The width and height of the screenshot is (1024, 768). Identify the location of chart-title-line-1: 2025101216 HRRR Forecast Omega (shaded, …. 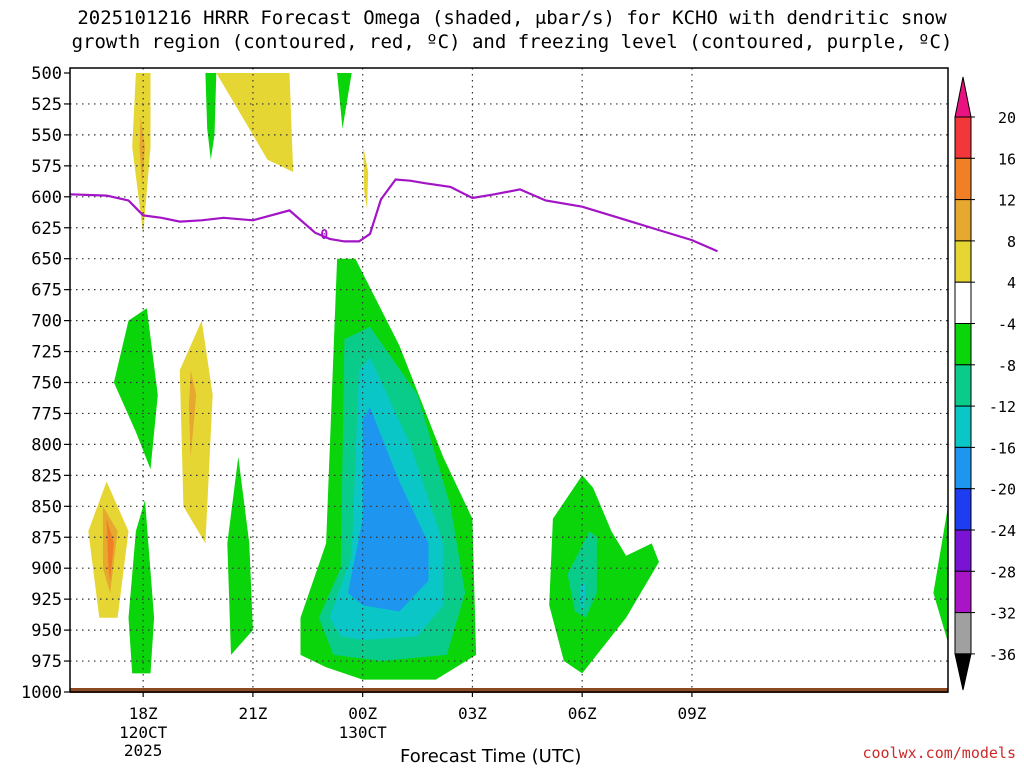
(512, 18).